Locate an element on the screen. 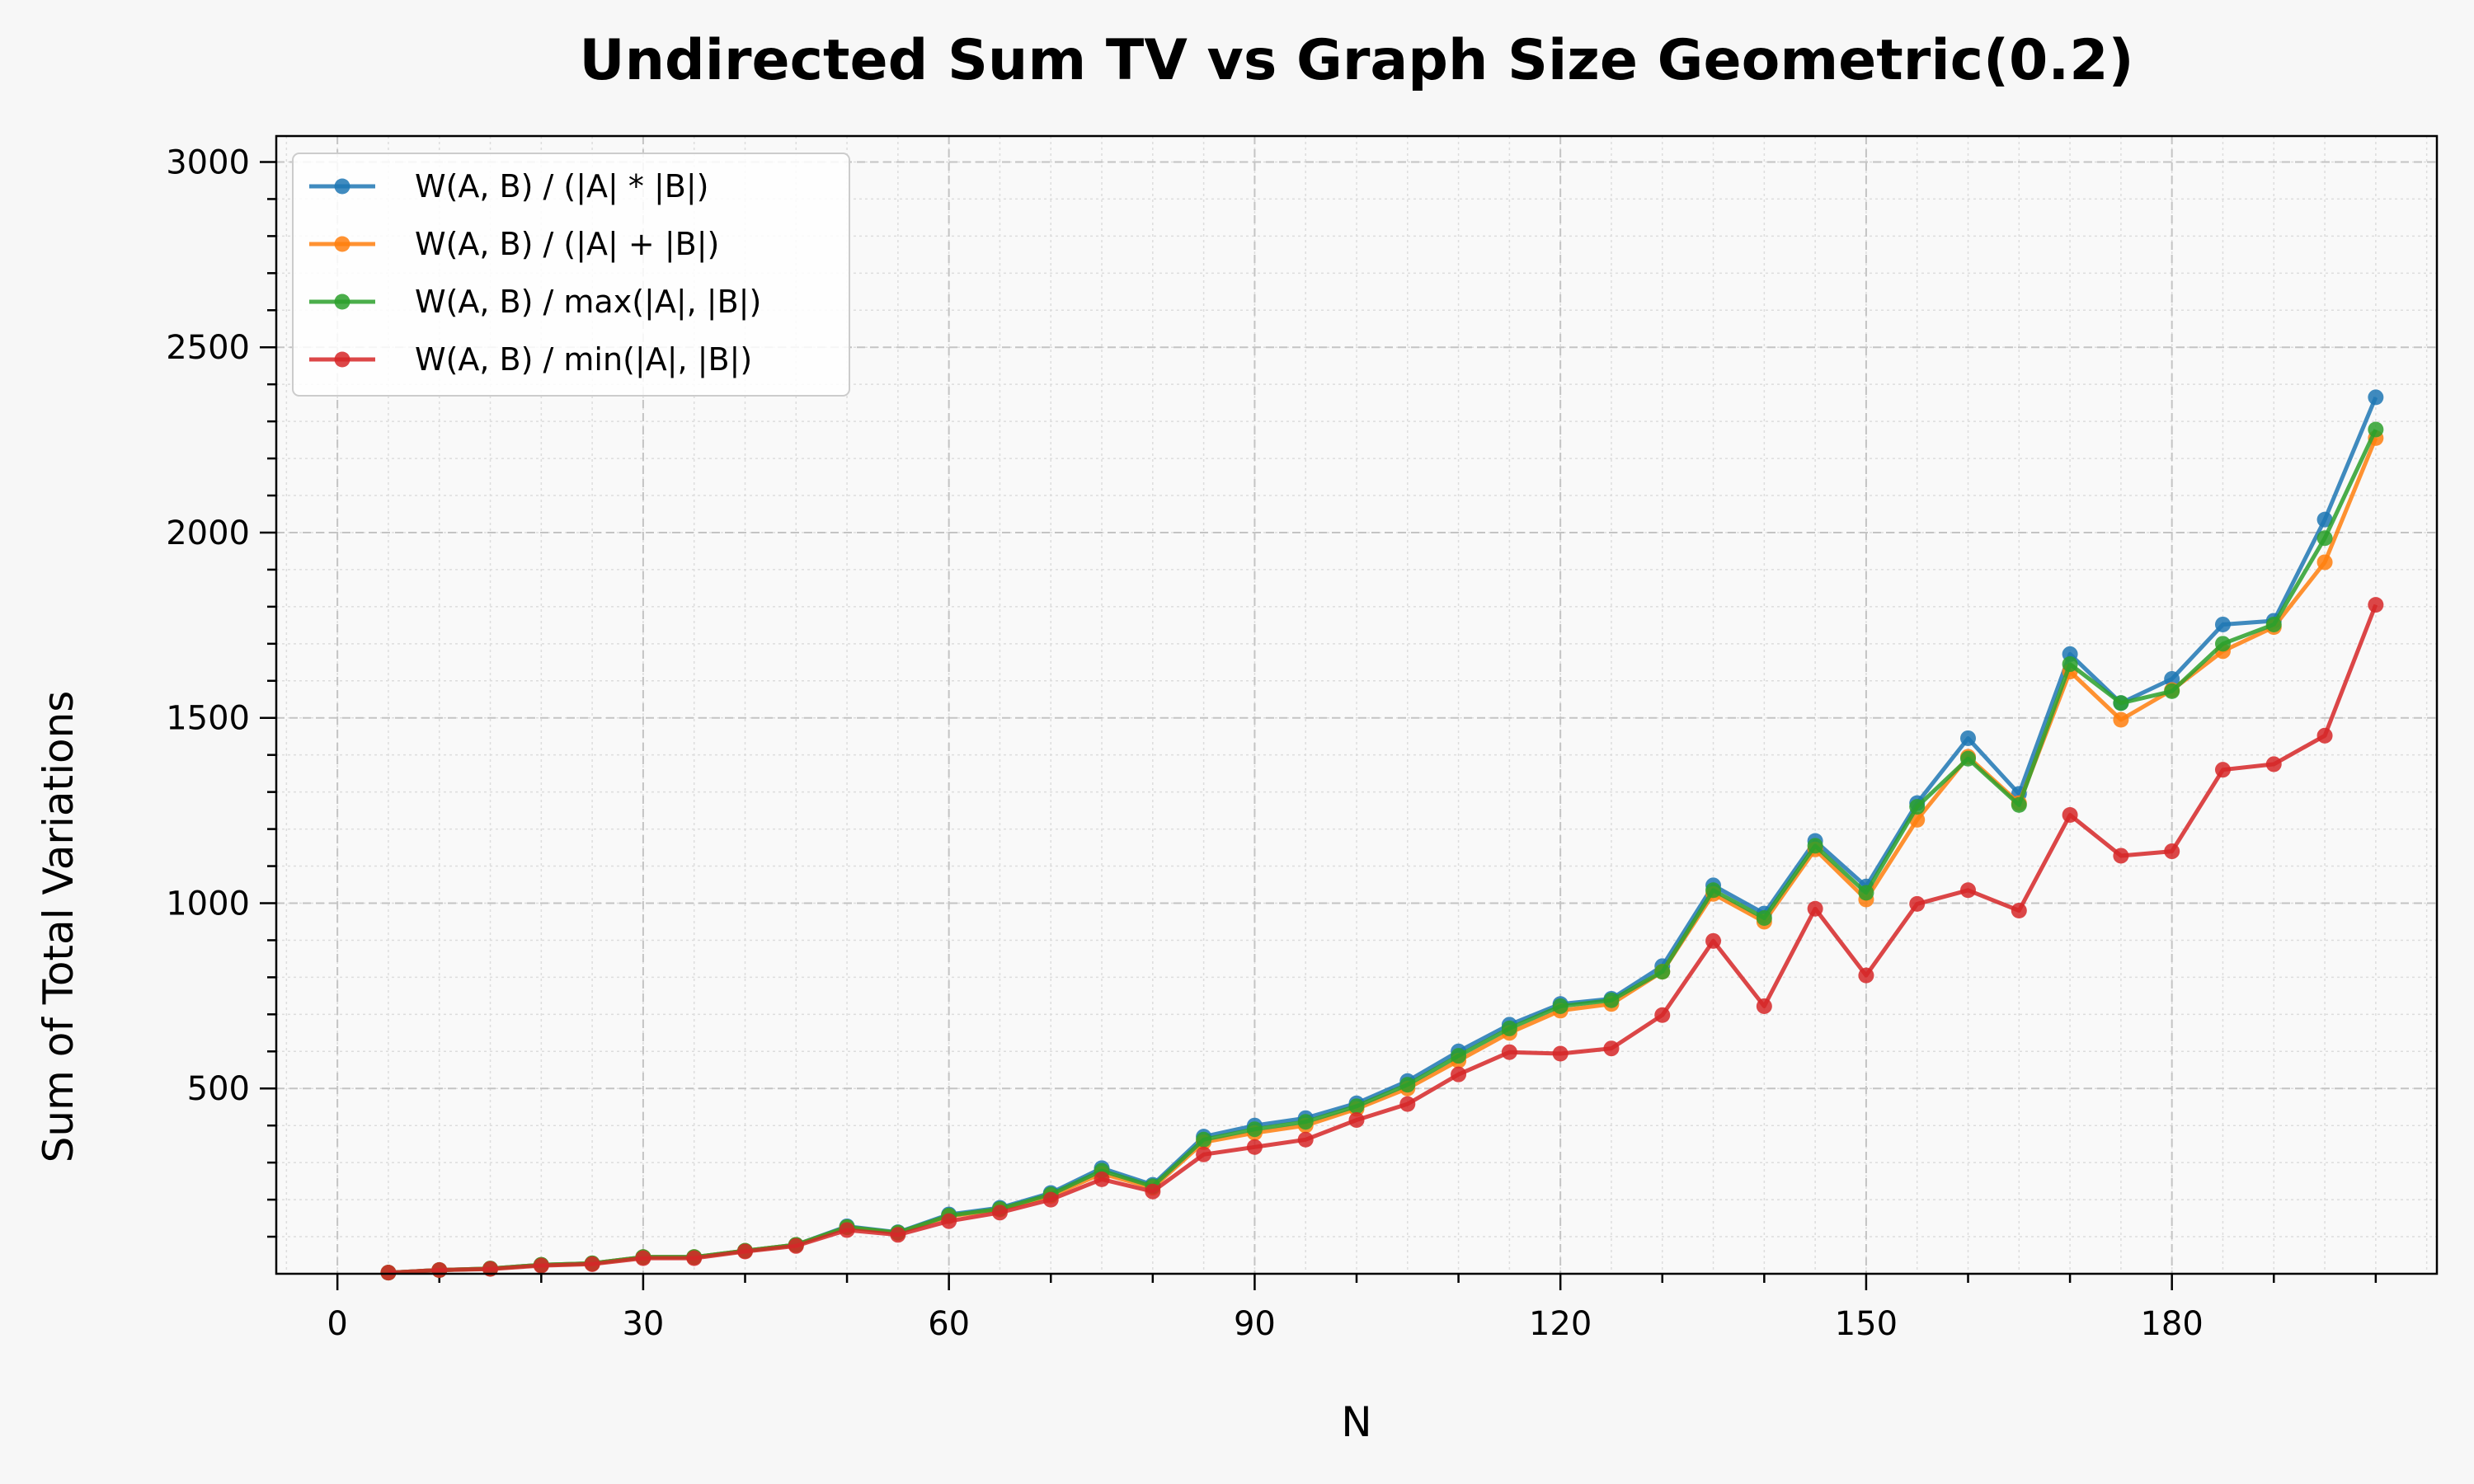  y-tick-label: 1000 is located at coordinates (208, 904).